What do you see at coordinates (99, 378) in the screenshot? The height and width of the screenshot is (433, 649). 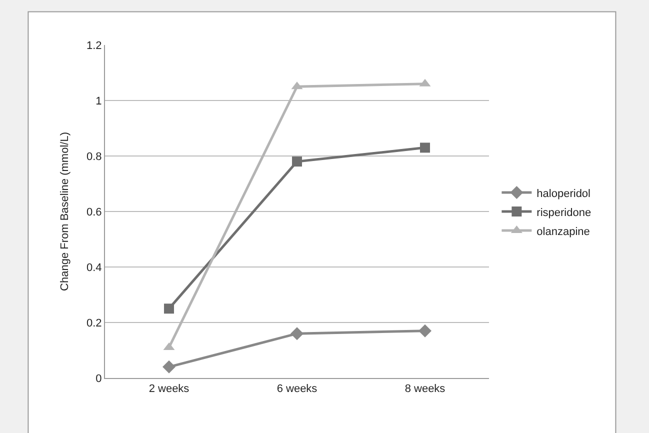 I see `y-tick-label: 0` at bounding box center [99, 378].